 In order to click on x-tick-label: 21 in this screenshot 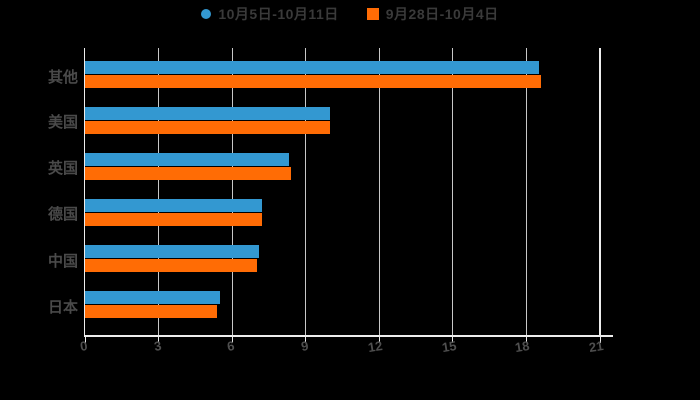, I will do `click(596, 347)`.